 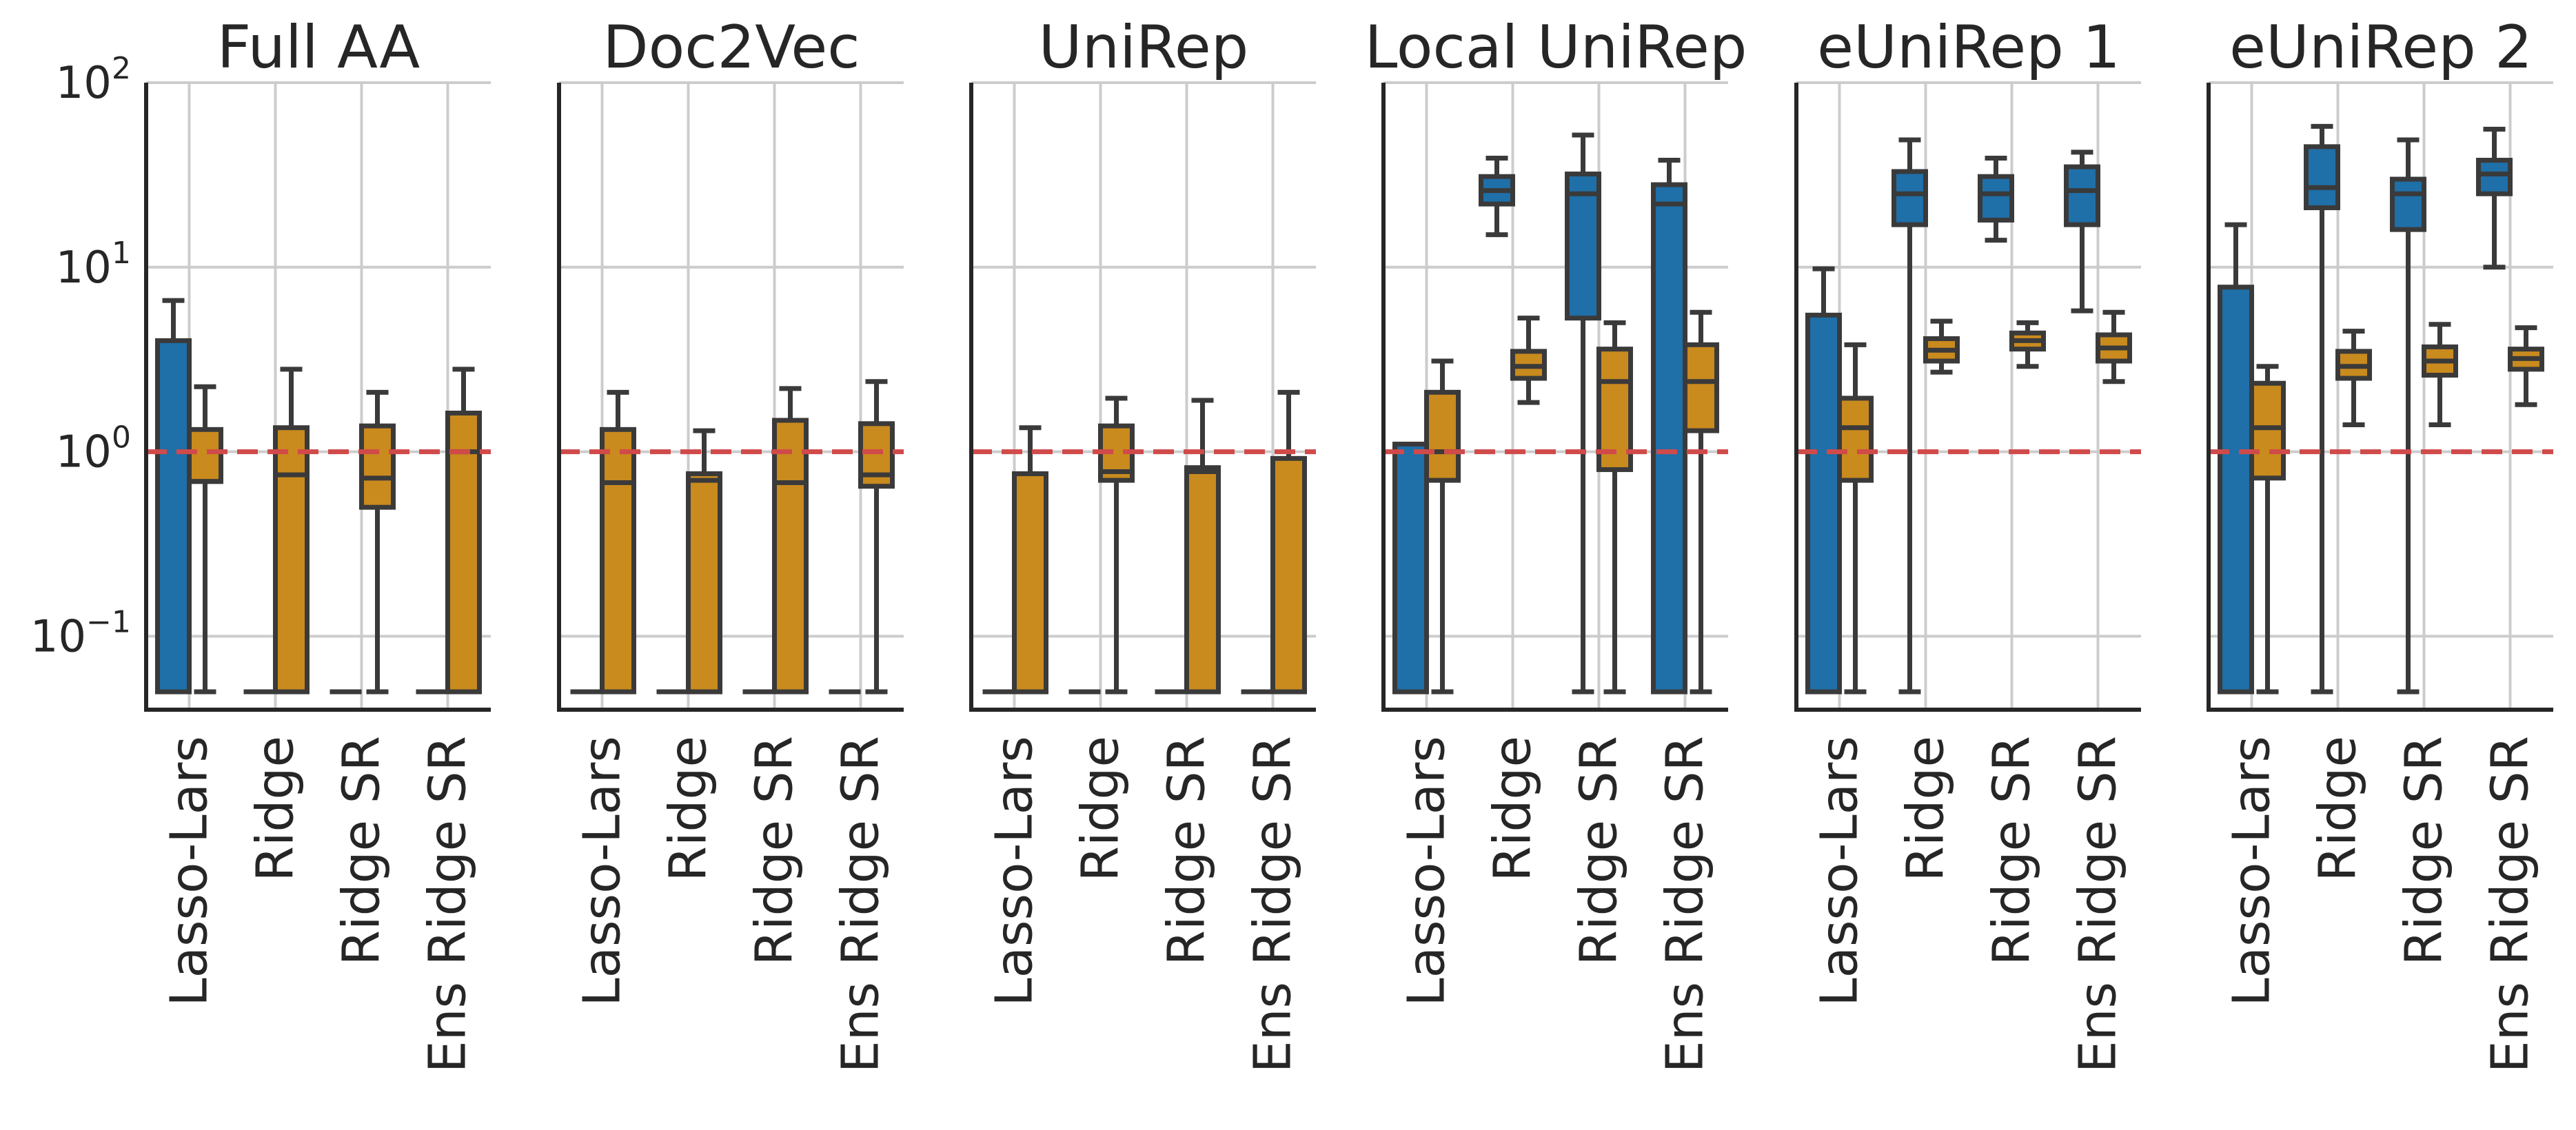 What do you see at coordinates (80, 633) in the screenshot?
I see `y-tick-label: 10⁻¹` at bounding box center [80, 633].